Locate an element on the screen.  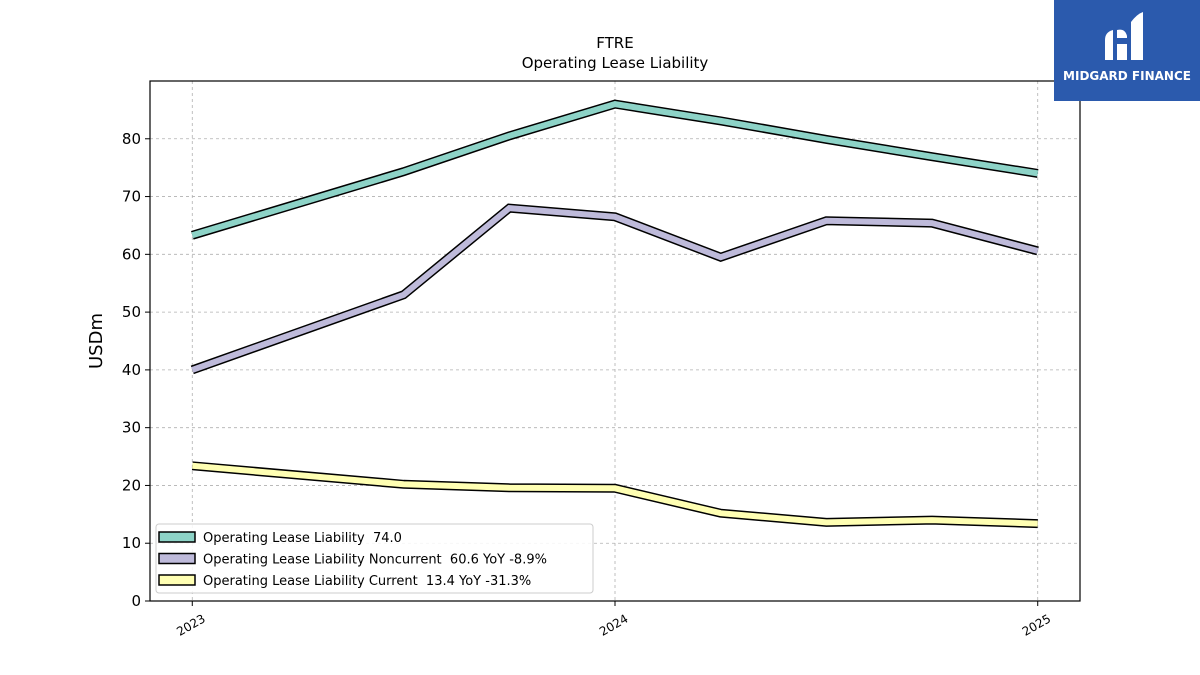
legend-box is located at coordinates (374, 558).